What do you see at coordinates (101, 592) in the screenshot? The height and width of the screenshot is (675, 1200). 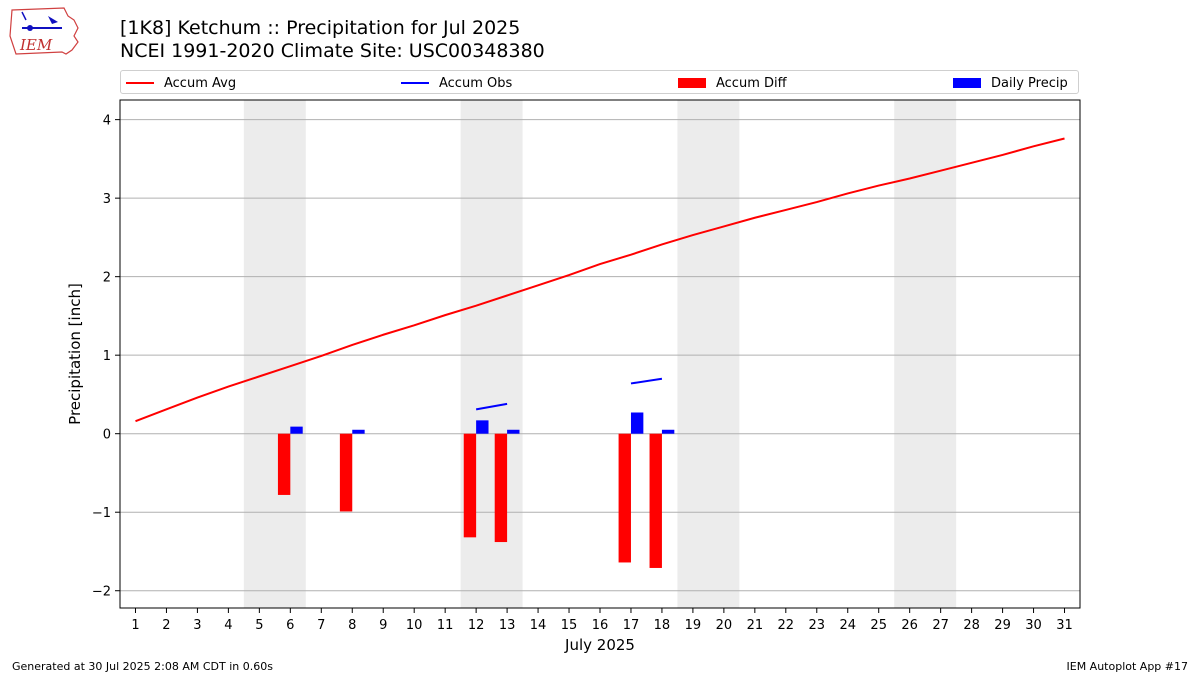 I see `y-tick-label: −2` at bounding box center [101, 592].